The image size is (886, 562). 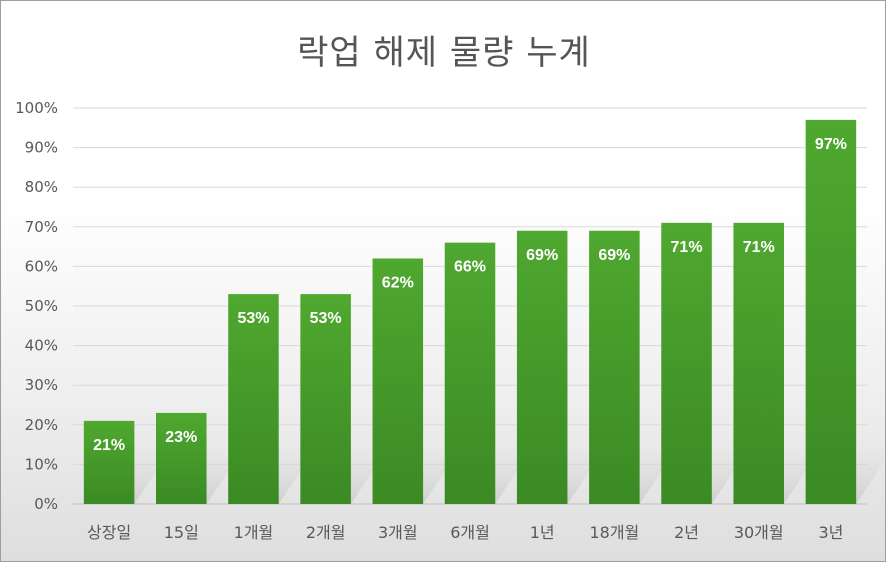 I want to click on x-category-label: 3개월, so click(x=398, y=532).